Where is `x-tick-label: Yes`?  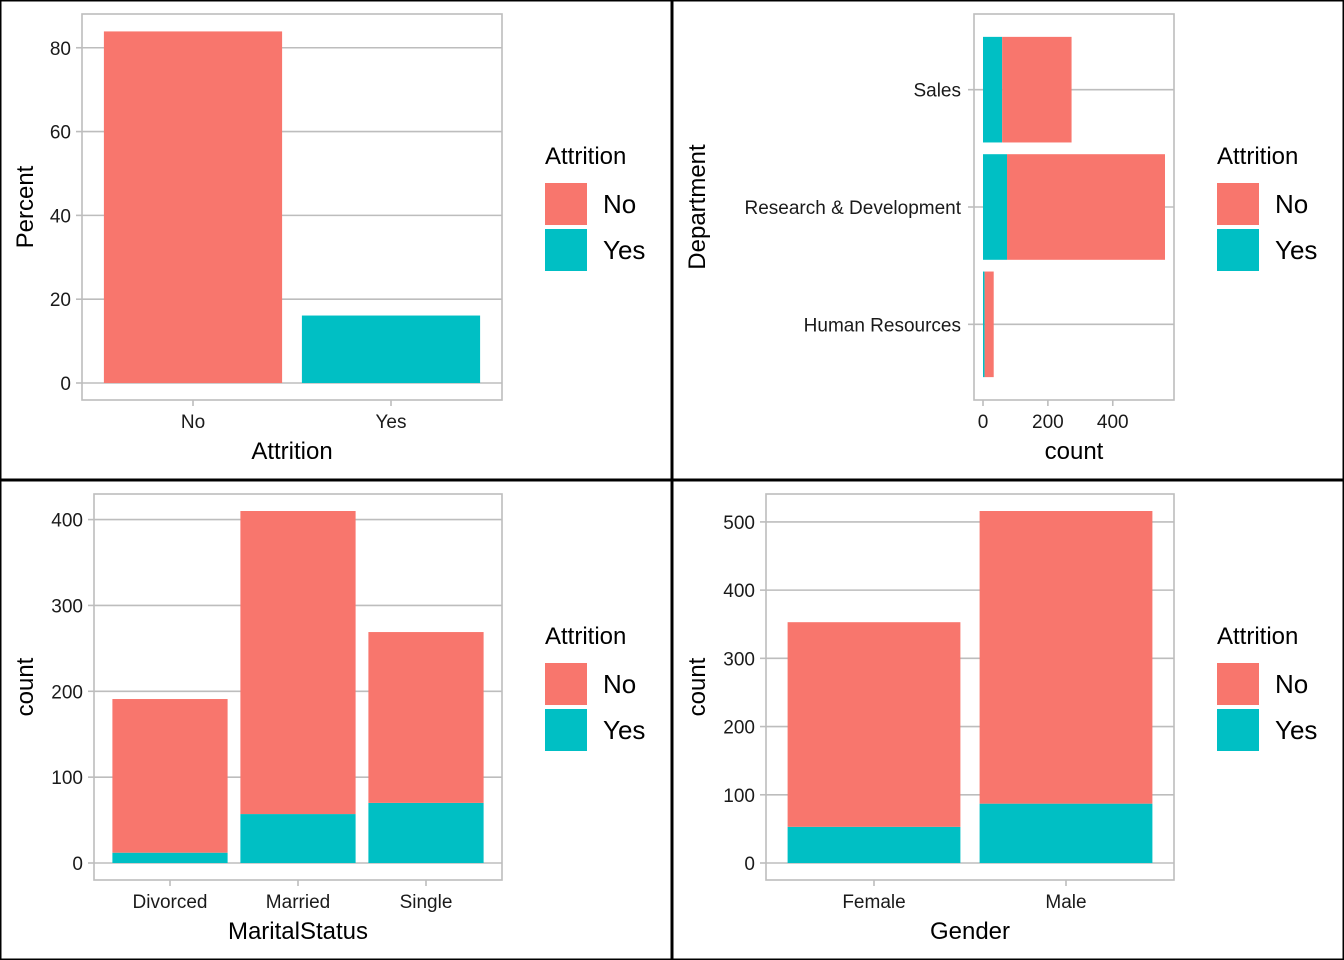 x-tick-label: Yes is located at coordinates (391, 422).